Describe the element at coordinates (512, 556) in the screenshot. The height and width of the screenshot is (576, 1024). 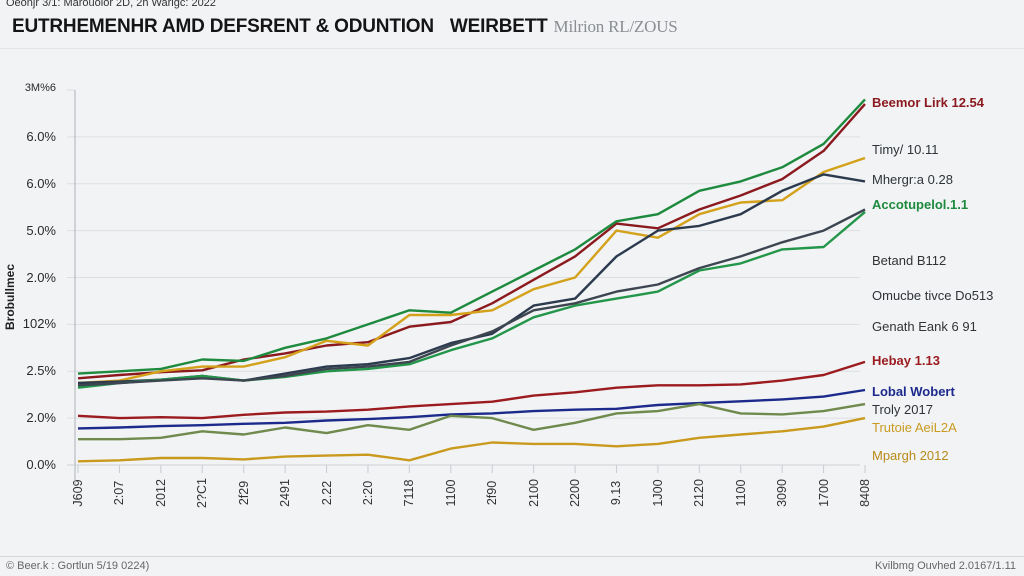
I see `footer-divider` at that location.